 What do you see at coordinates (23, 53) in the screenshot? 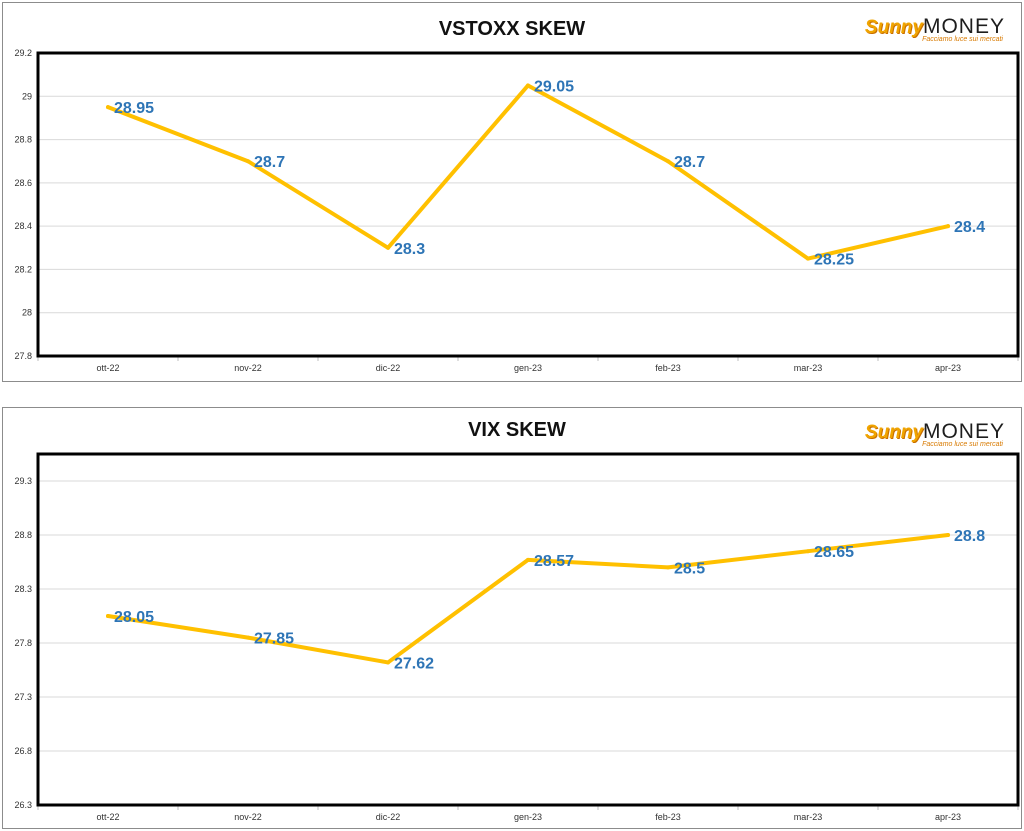
I see `y-tick-label: 29.2` at bounding box center [23, 53].